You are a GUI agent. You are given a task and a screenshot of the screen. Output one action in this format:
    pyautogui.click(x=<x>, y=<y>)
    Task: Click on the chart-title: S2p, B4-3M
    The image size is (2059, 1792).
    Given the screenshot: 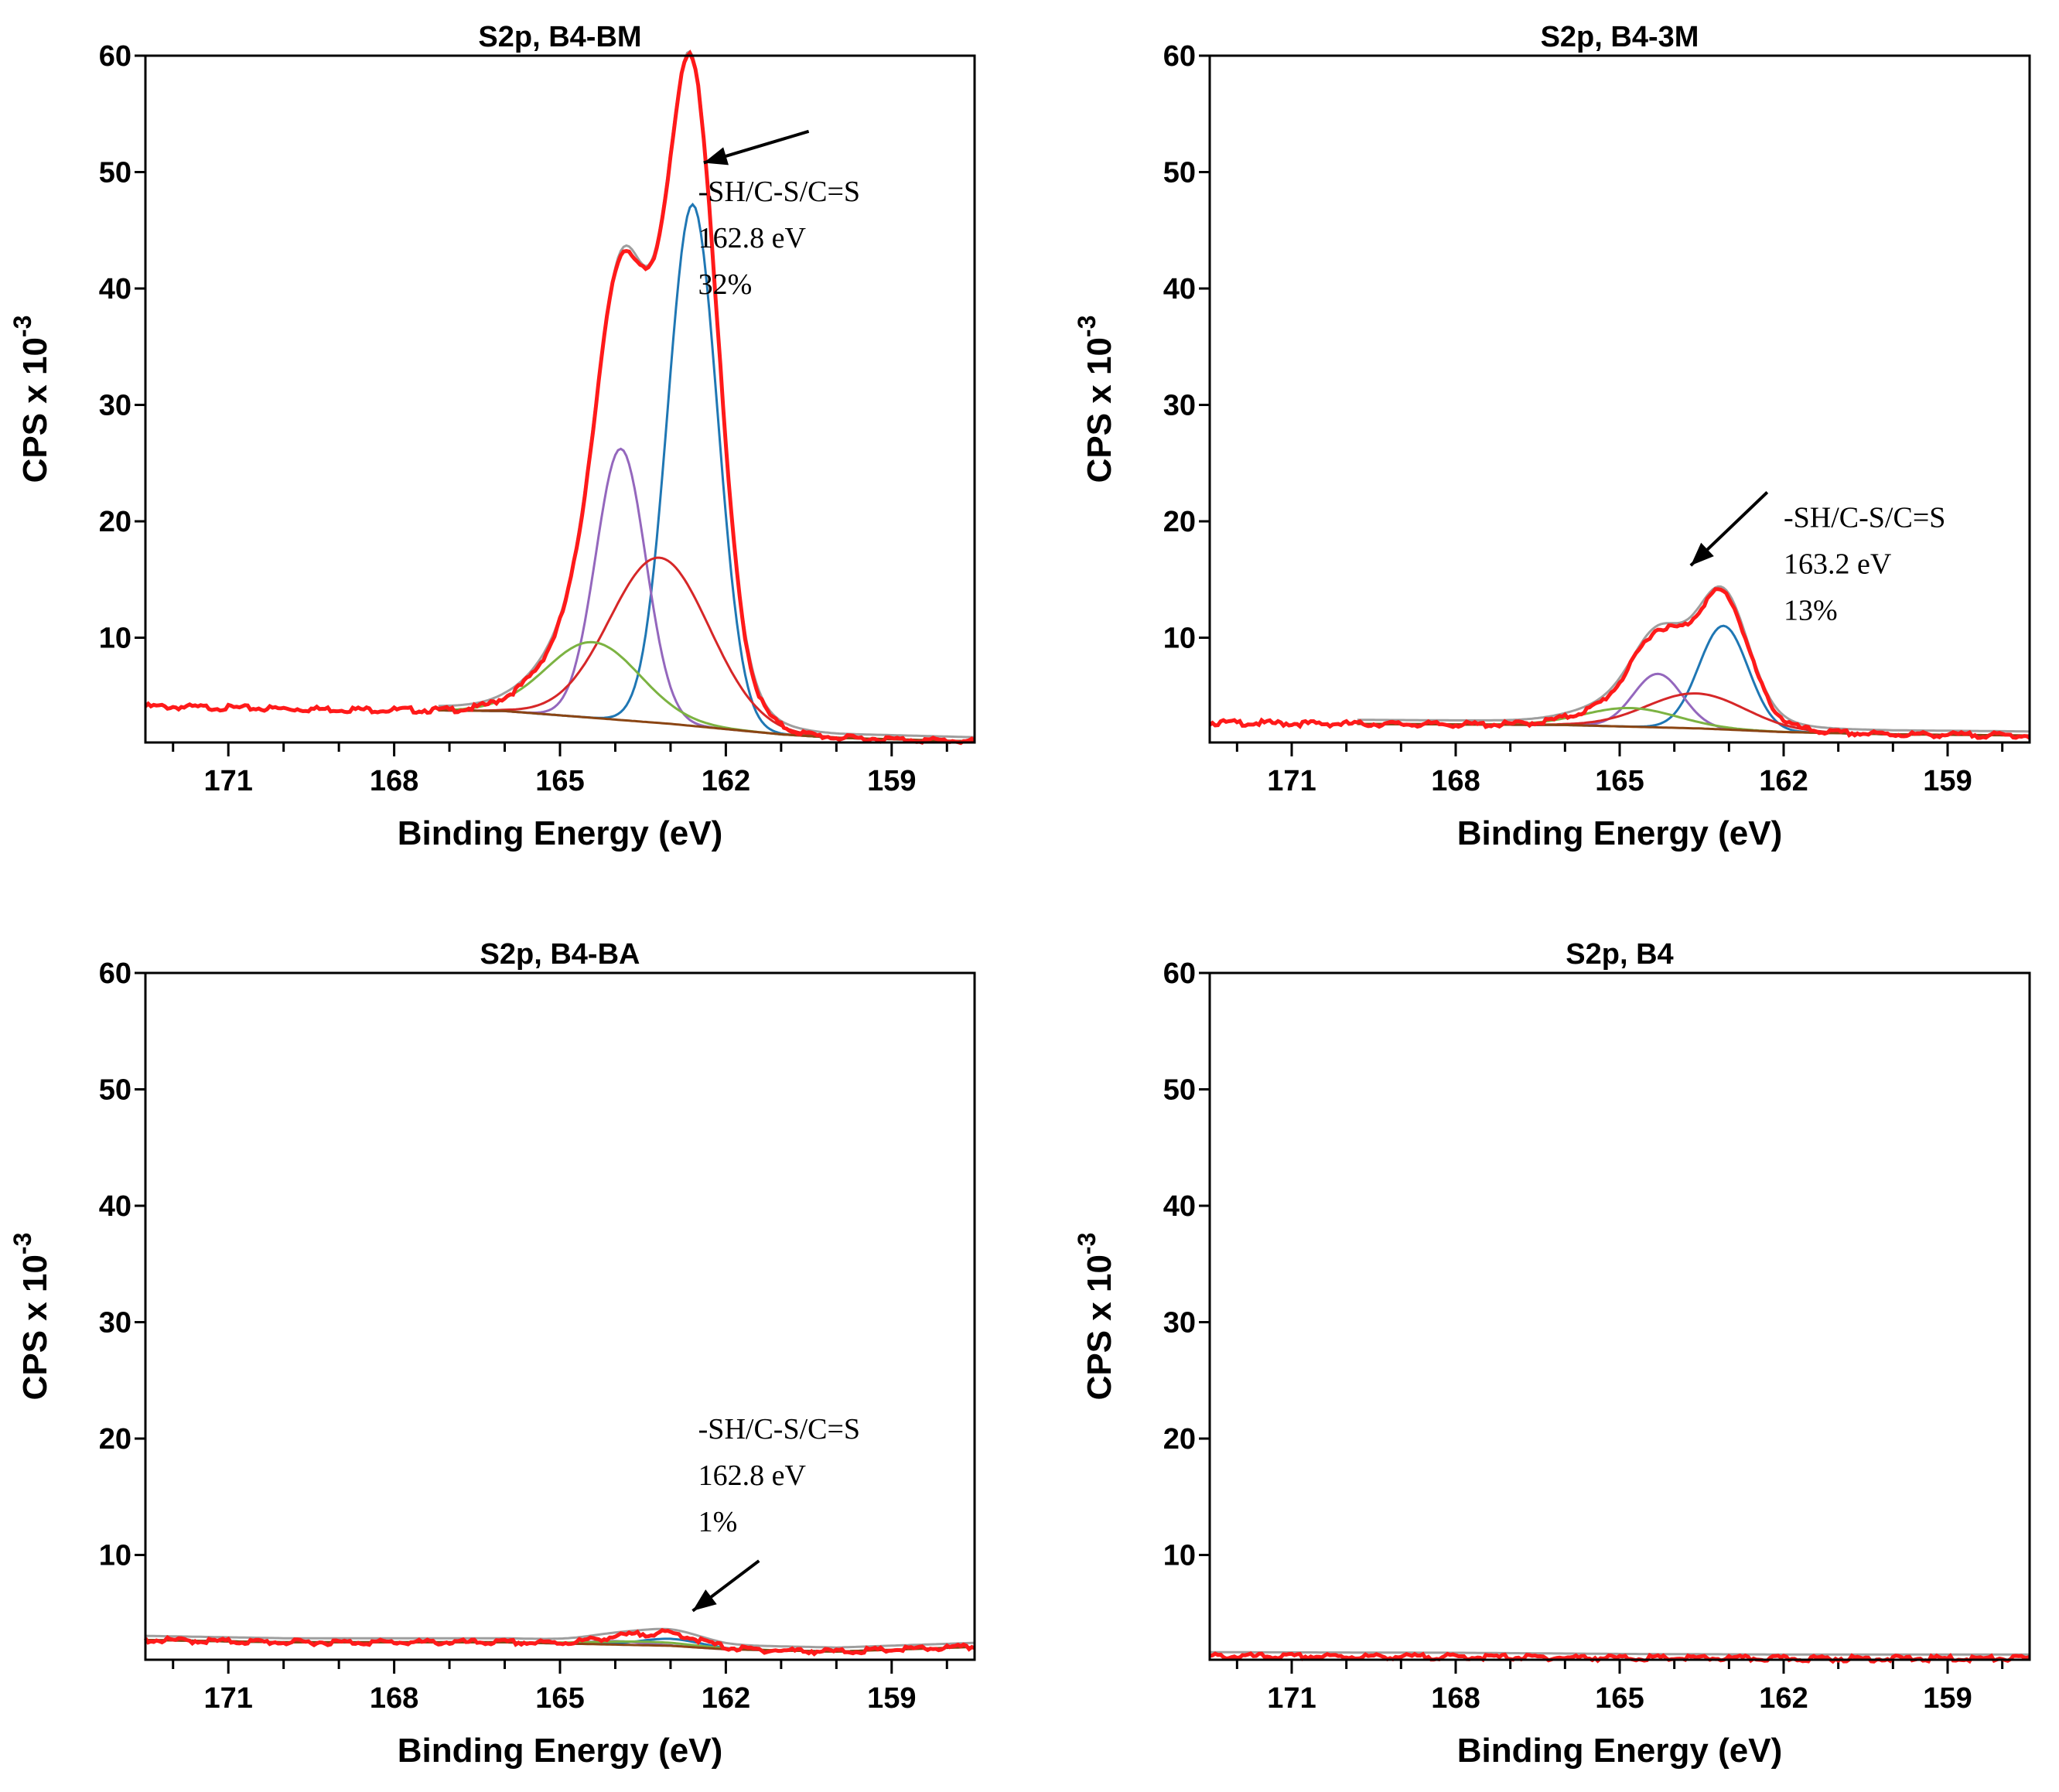 What is the action you would take?
    pyautogui.click(x=1620, y=37)
    